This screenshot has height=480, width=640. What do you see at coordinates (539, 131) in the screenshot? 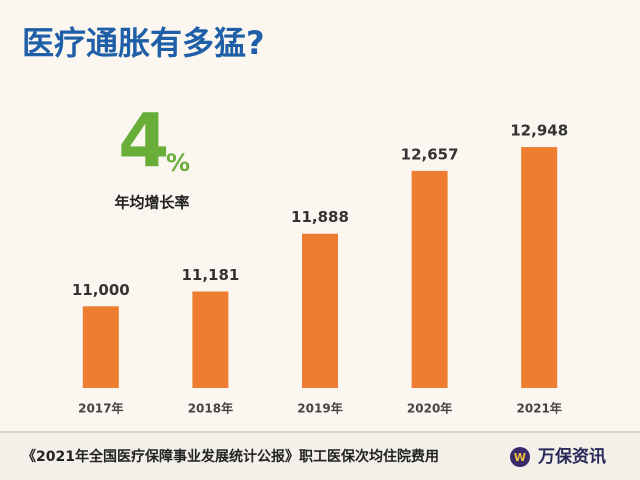
I see `value-label: 12,948` at bounding box center [539, 131].